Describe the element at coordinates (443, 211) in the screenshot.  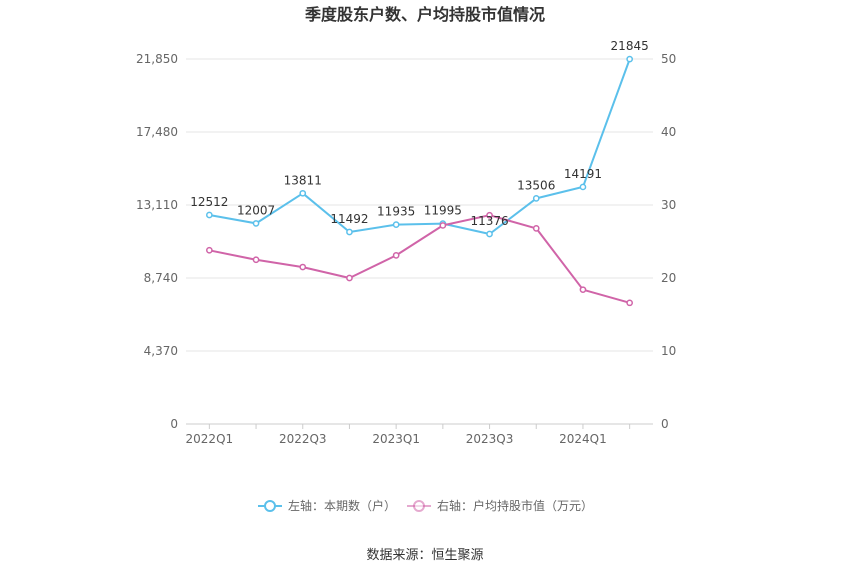
I see `data-label: 11995` at that location.